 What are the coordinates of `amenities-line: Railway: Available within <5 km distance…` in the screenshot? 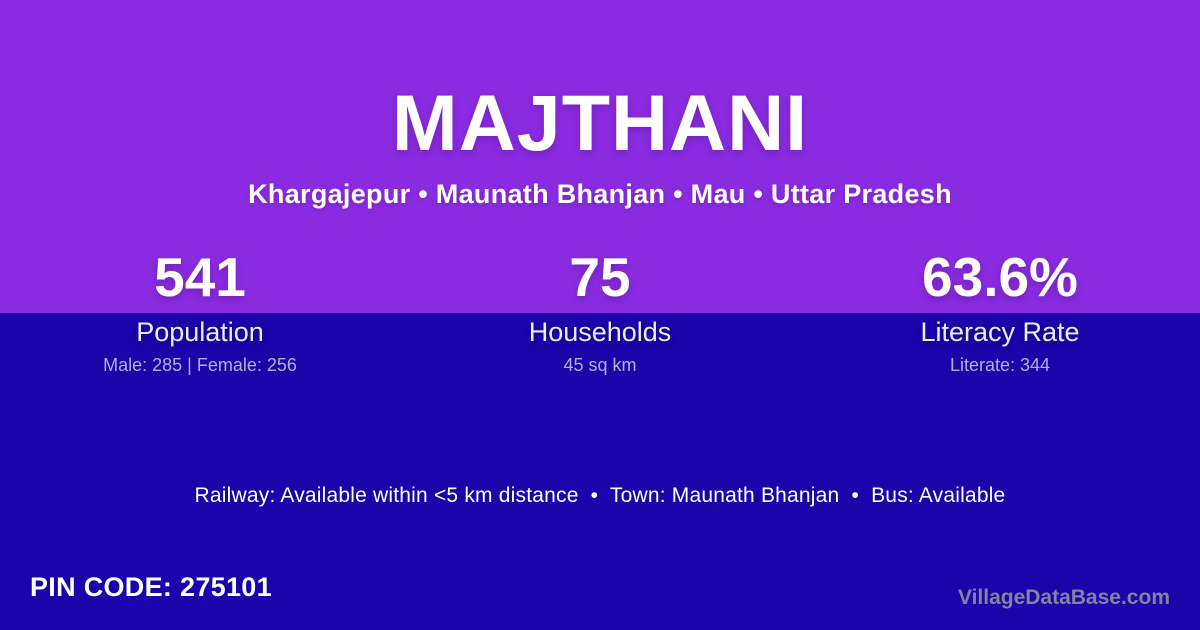 It's located at (600, 495).